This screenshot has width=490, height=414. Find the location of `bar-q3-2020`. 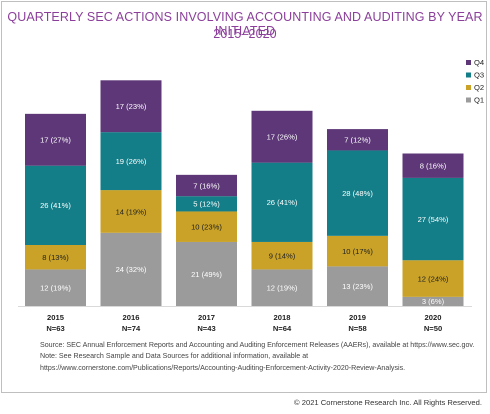

bar-q3-2020 is located at coordinates (433, 219).